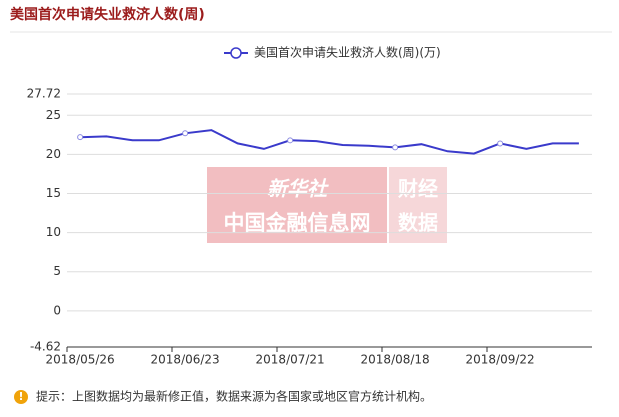 The height and width of the screenshot is (417, 619). I want to click on watermark: 新华社 中国金融信息网 财经 数据, so click(327, 205).